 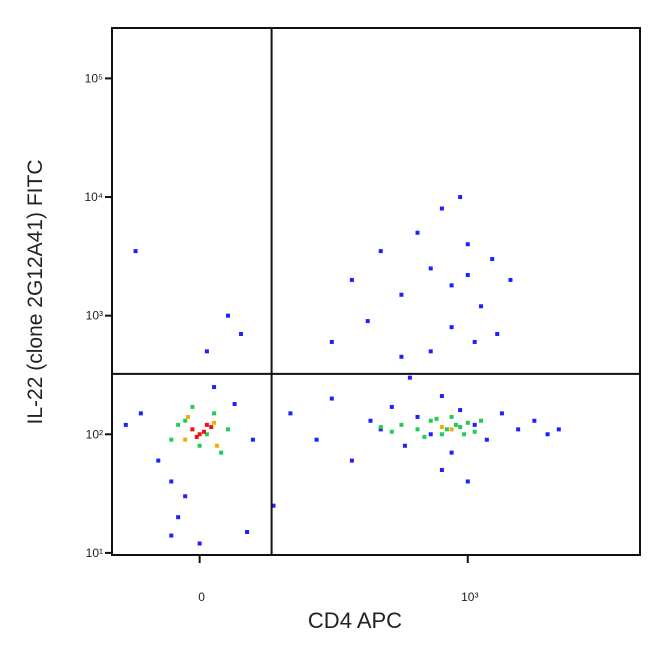 What do you see at coordinates (35, 292) in the screenshot?
I see `y-axis-label: IL-22 (clone 2G12A41) FITC` at bounding box center [35, 292].